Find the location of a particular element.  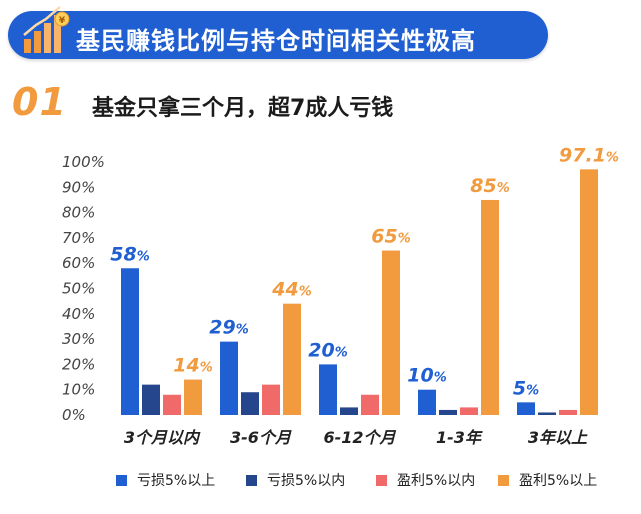

y-tick-label: 50% is located at coordinates (78, 289).